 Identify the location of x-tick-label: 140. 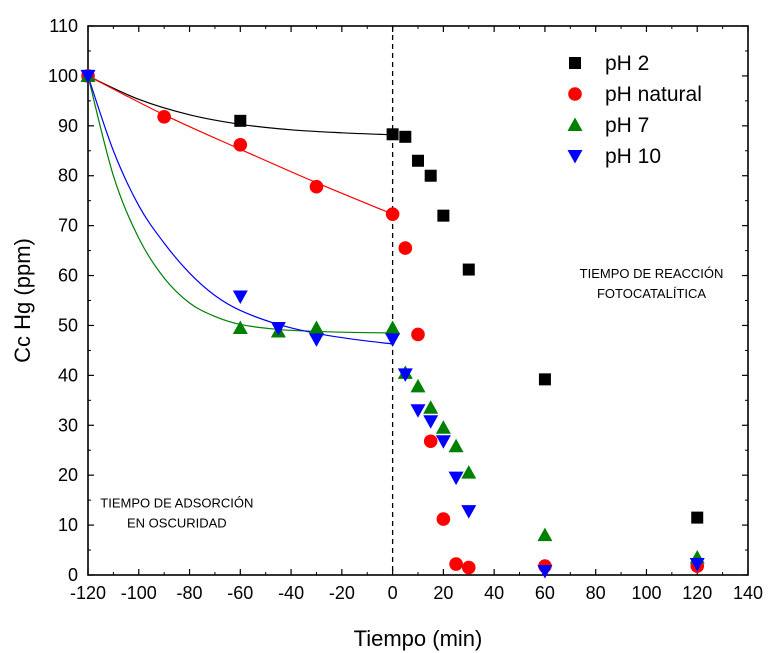
(748, 593).